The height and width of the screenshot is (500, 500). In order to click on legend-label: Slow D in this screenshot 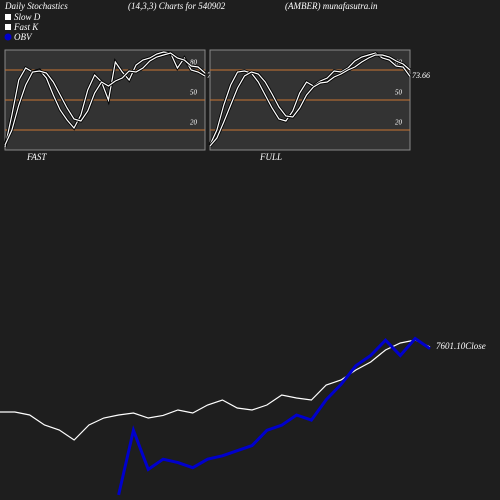, I will do `click(27, 17)`.